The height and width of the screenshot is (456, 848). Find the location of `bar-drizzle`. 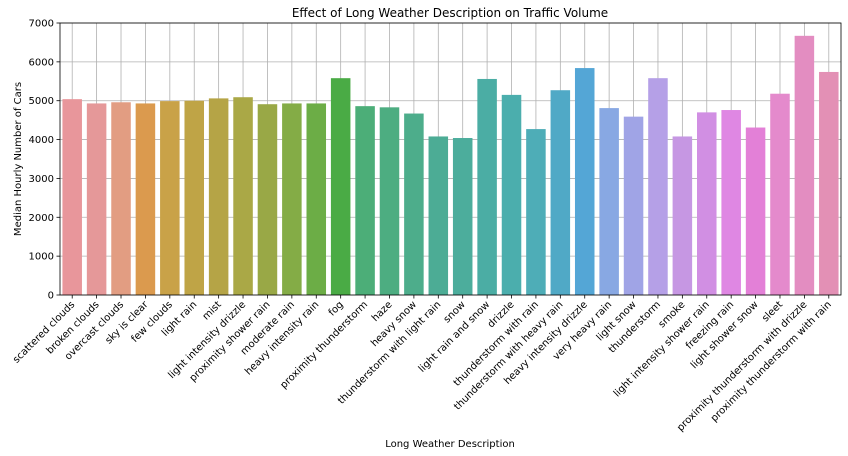

bar-drizzle is located at coordinates (511, 194).